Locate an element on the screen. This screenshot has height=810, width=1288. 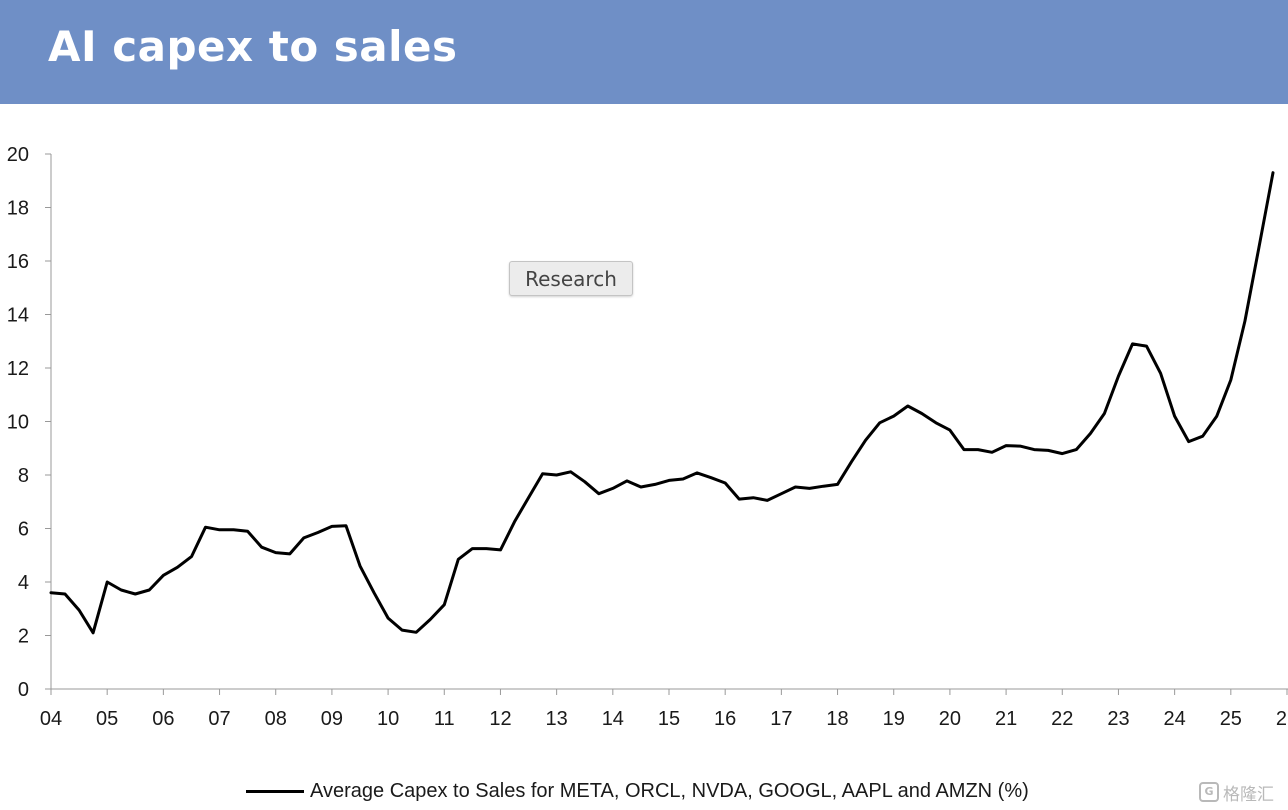
x-tick-label: 05 is located at coordinates (107, 719).